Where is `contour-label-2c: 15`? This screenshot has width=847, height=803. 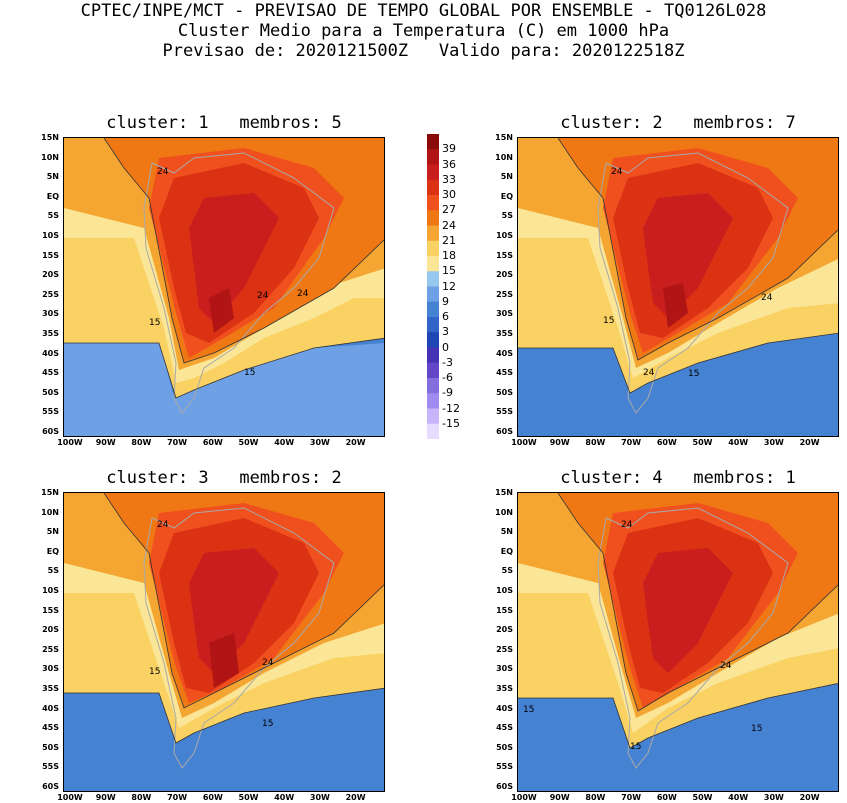
contour-label-2c: 15 is located at coordinates (608, 321).